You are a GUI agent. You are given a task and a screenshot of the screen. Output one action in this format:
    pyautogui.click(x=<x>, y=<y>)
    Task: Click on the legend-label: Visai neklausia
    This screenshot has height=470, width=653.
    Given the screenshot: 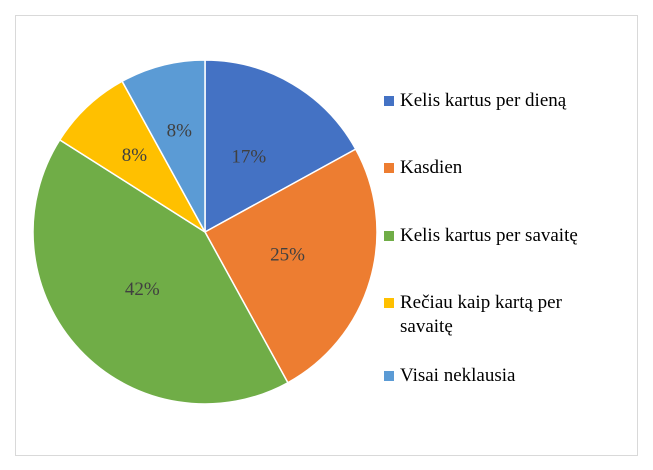 What is the action you would take?
    pyautogui.click(x=458, y=375)
    